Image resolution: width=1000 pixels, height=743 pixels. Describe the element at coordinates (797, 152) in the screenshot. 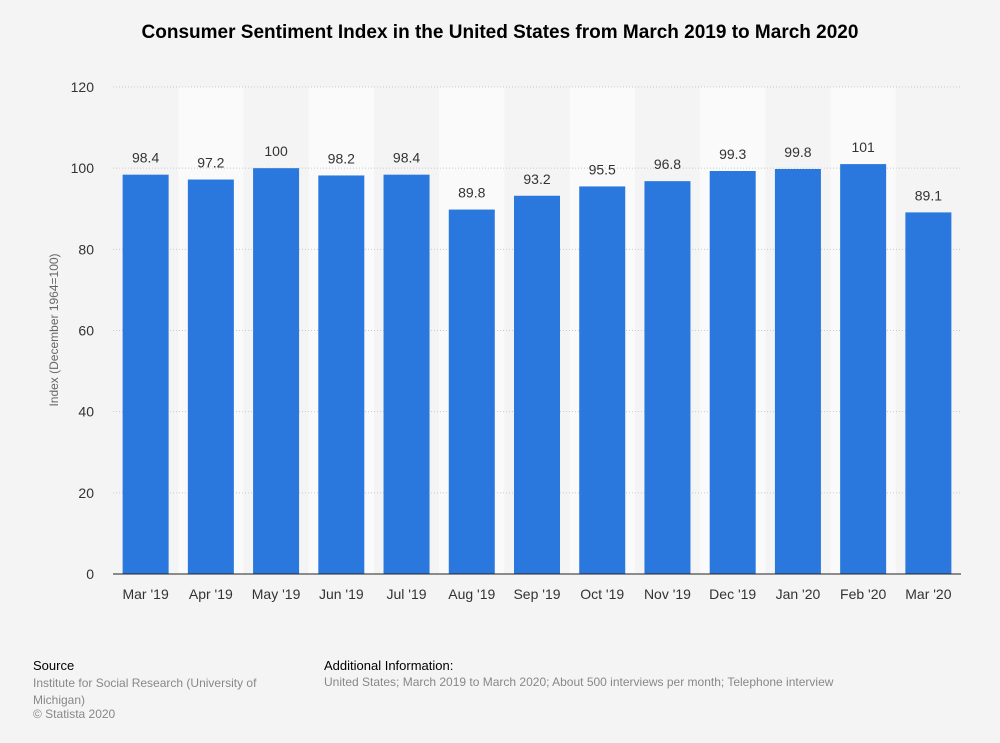

I see `data-label: 99.8` at that location.